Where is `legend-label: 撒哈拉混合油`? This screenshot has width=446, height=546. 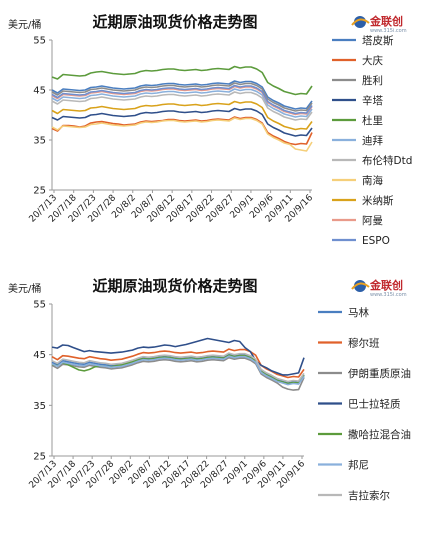 legend-label: 撒哈拉混合油 is located at coordinates (379, 434).